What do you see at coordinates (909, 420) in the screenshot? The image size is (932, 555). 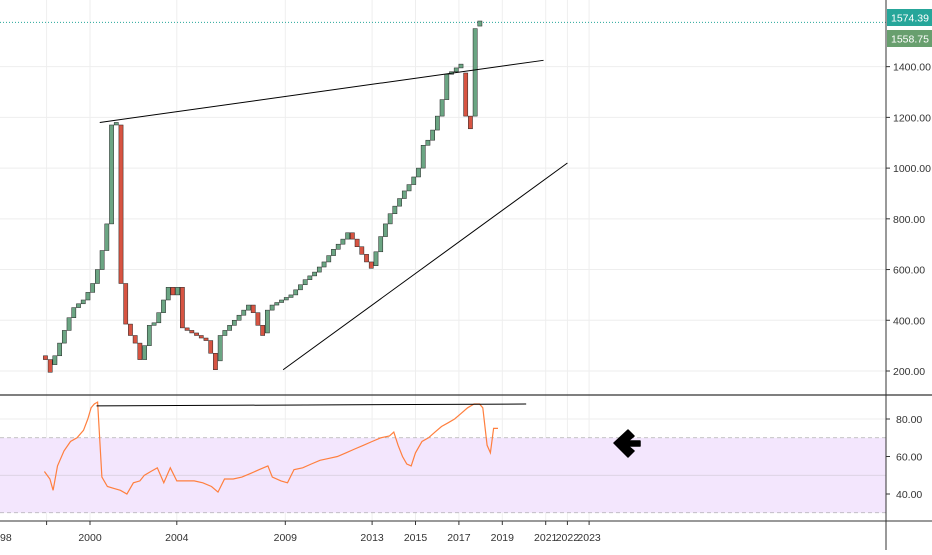 I see `rsi-axis-label: 80.00` at bounding box center [909, 420].